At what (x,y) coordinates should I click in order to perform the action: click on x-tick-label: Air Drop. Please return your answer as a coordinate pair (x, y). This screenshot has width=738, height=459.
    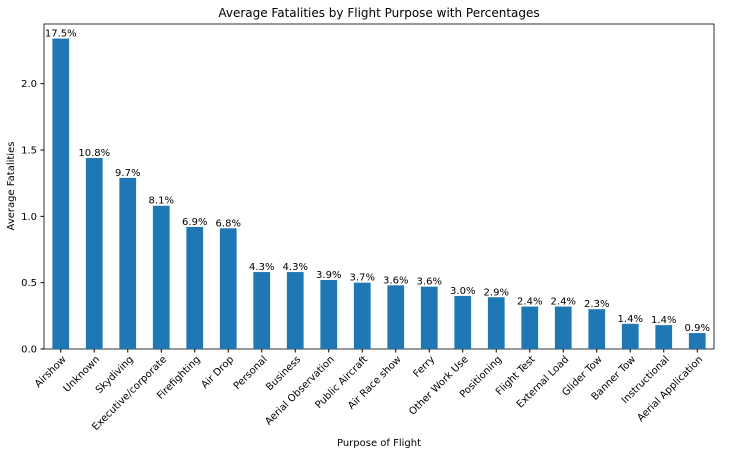
    Looking at the image, I should click on (217, 372).